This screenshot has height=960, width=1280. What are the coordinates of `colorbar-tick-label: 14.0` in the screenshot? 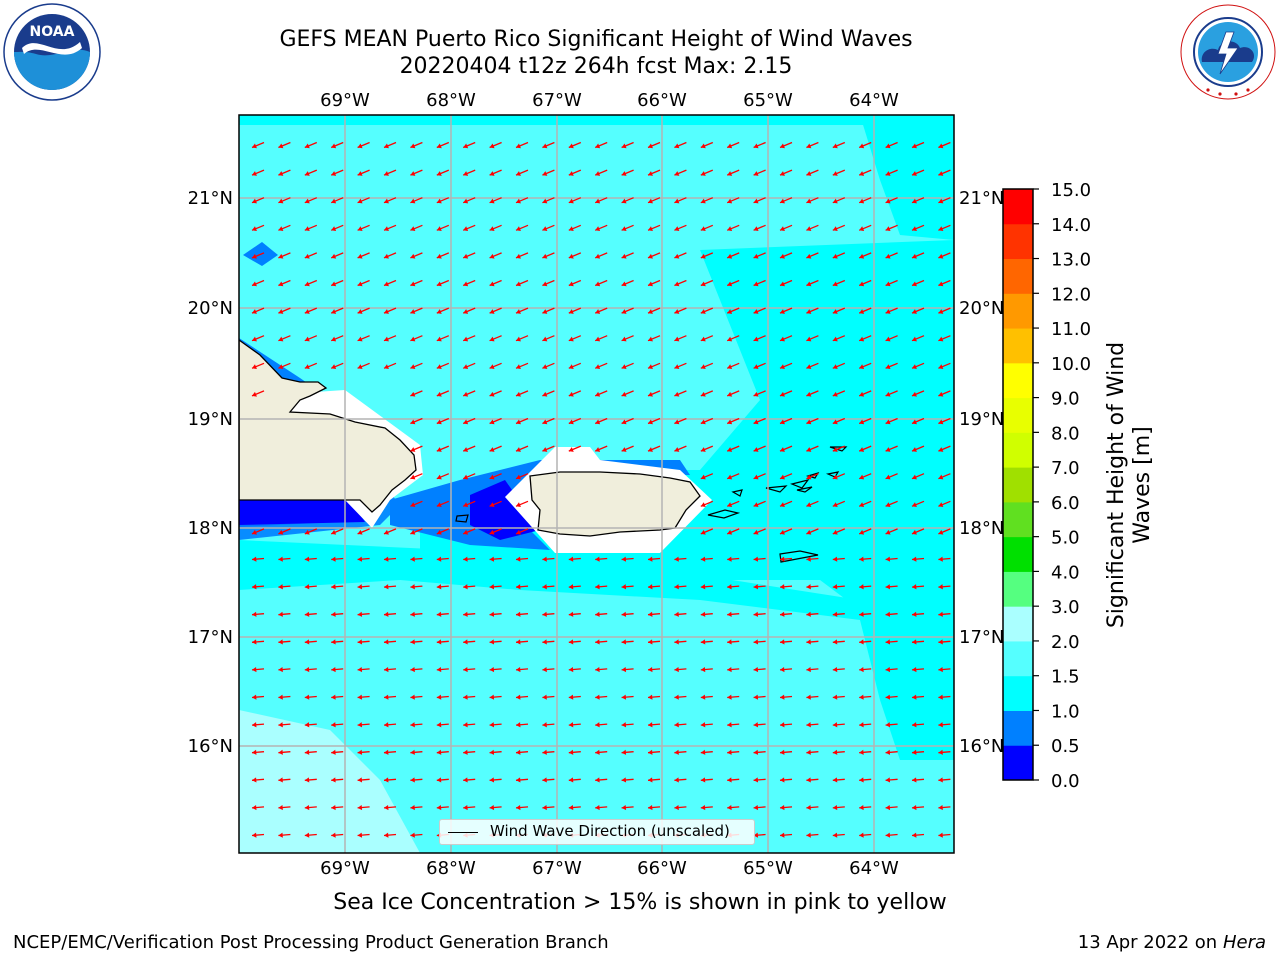 It's located at (1071, 225).